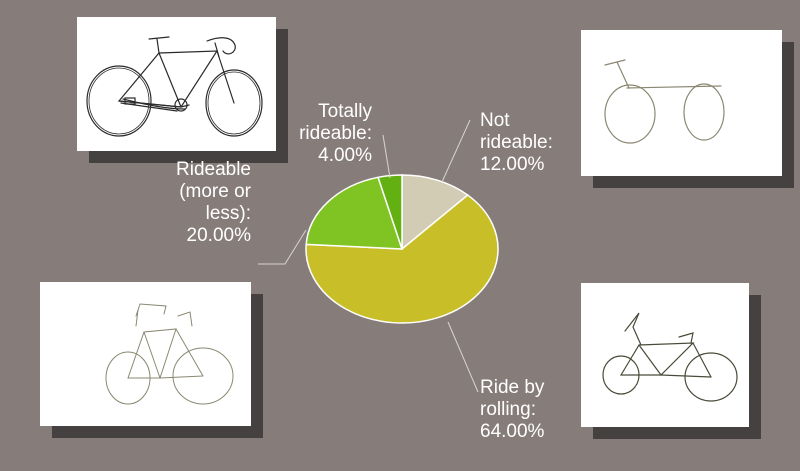  I want to click on bicycle-drawing-top-left-card, so click(176, 84).